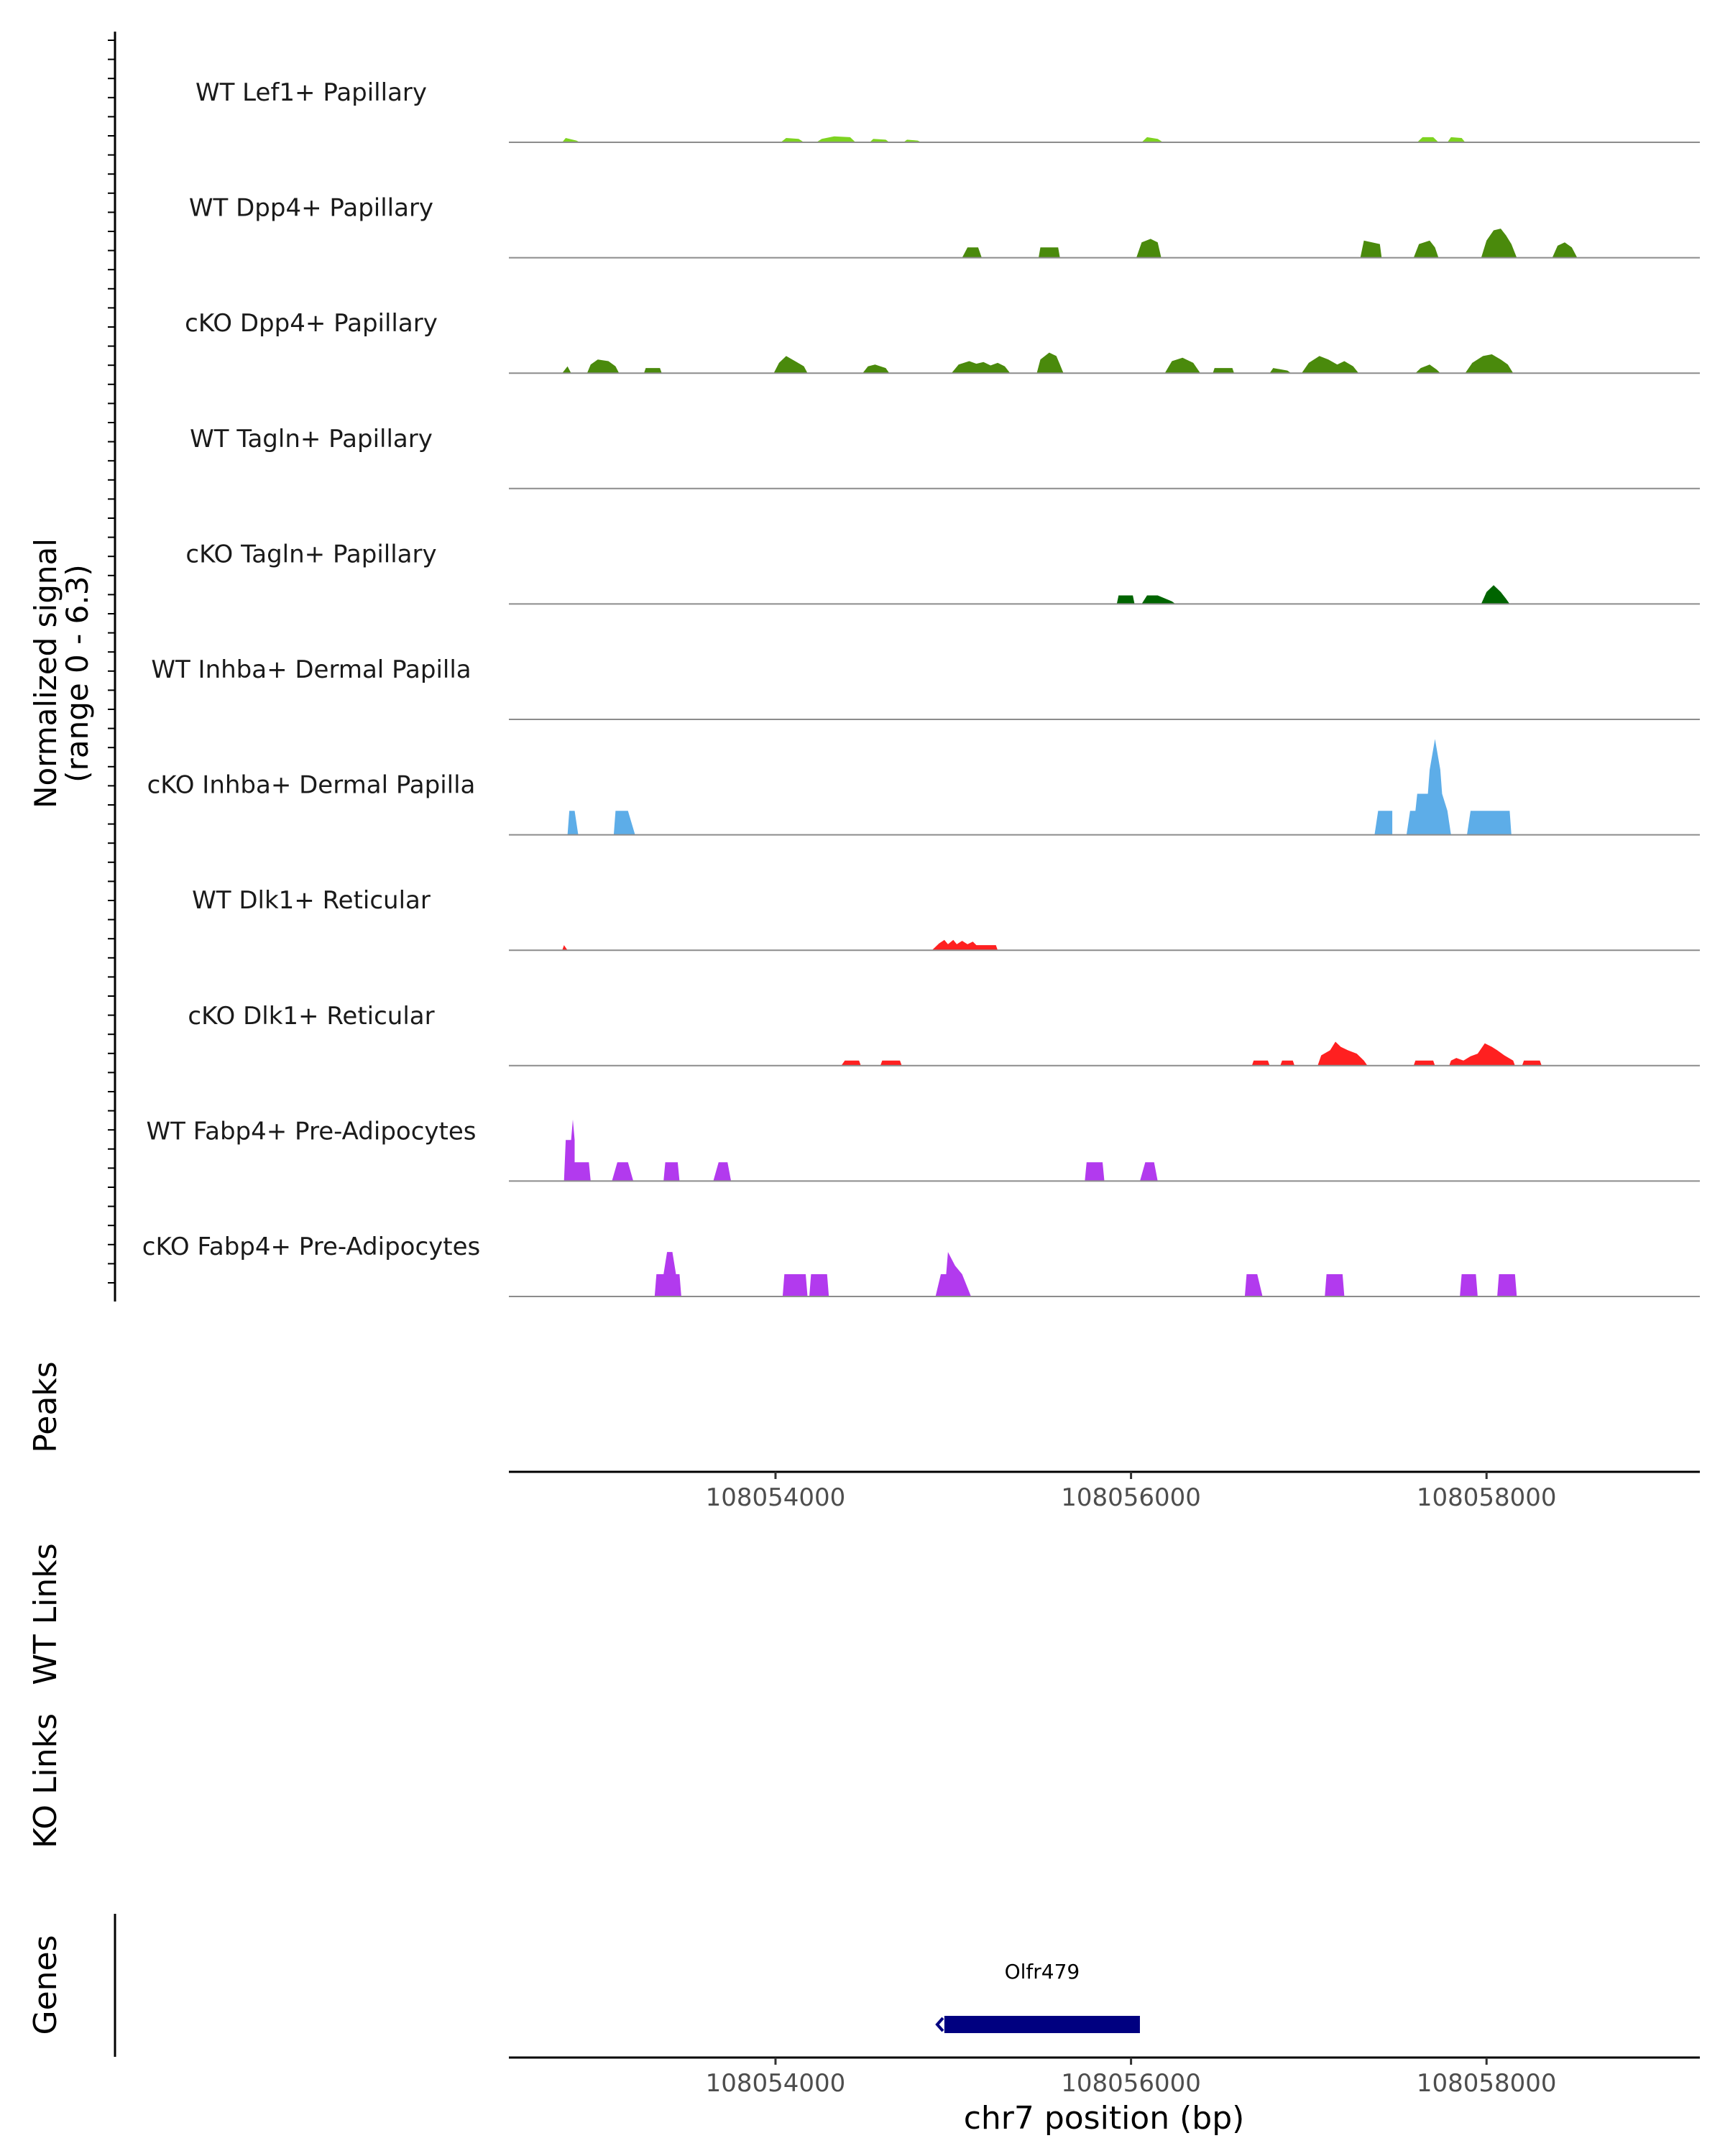 The height and width of the screenshot is (2156, 1725). I want to click on gene-name-label: Olfr479, so click(1042, 1972).